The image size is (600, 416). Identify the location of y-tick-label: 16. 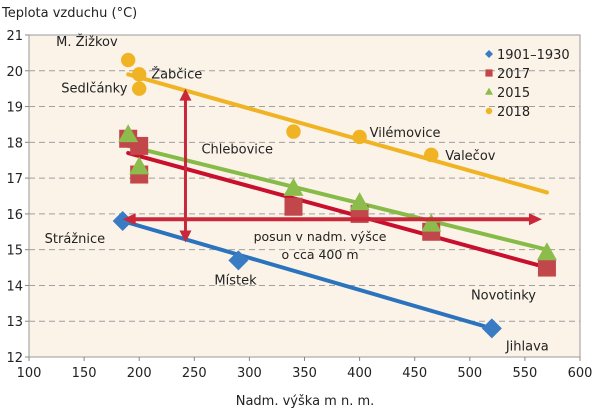
(14, 215).